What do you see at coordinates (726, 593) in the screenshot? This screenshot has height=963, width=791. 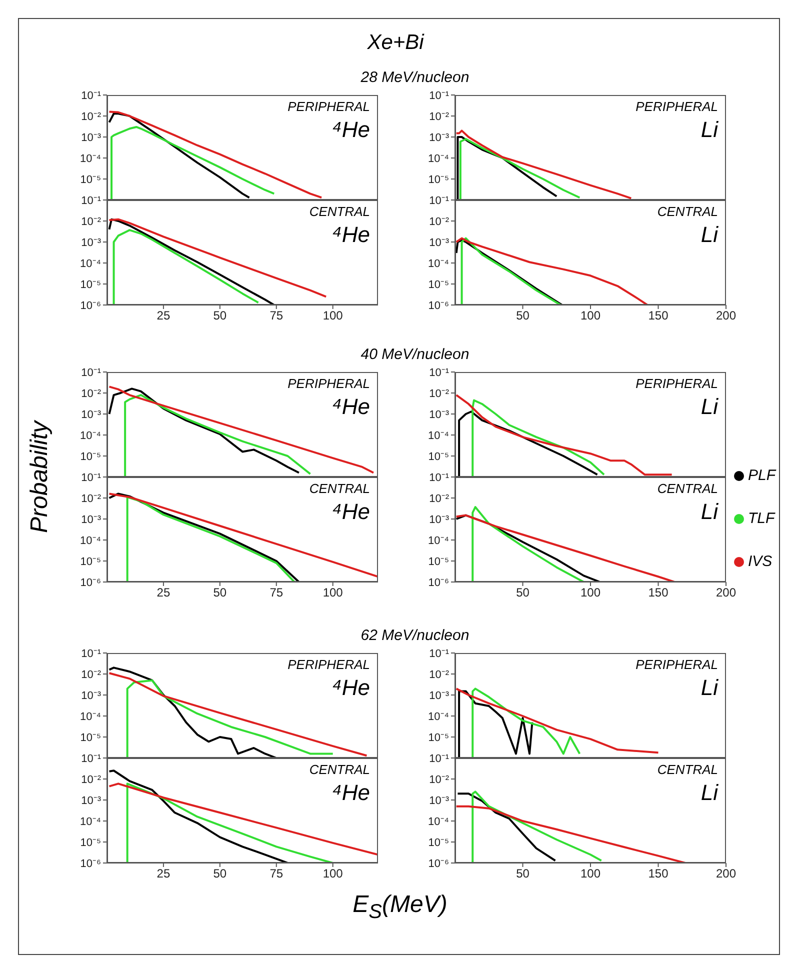 I see `x-tick-label: 200` at bounding box center [726, 593].